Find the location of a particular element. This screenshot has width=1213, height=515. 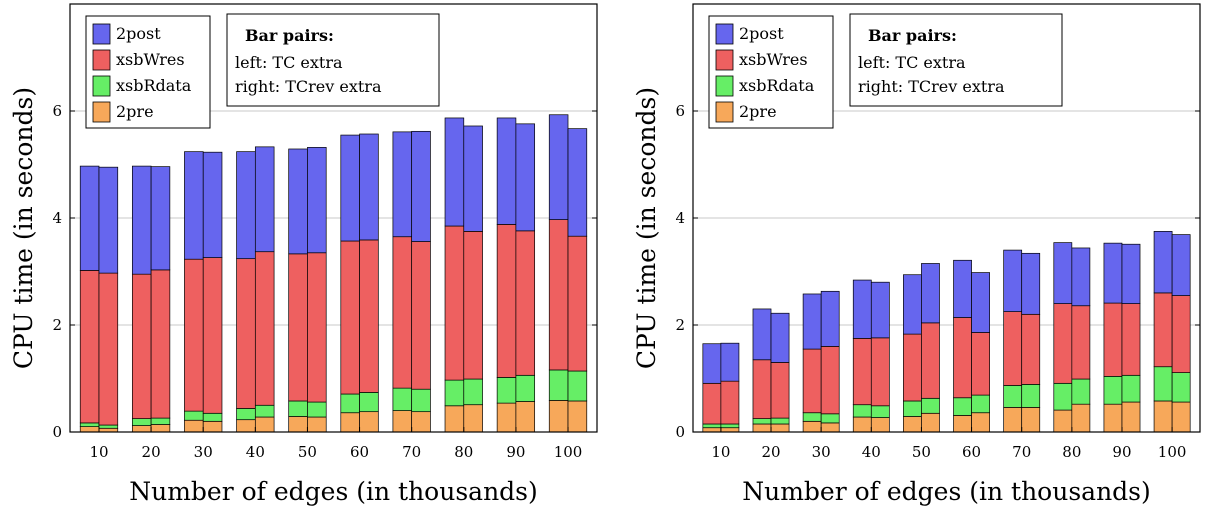

x-tick-label: 10 is located at coordinates (98, 452).